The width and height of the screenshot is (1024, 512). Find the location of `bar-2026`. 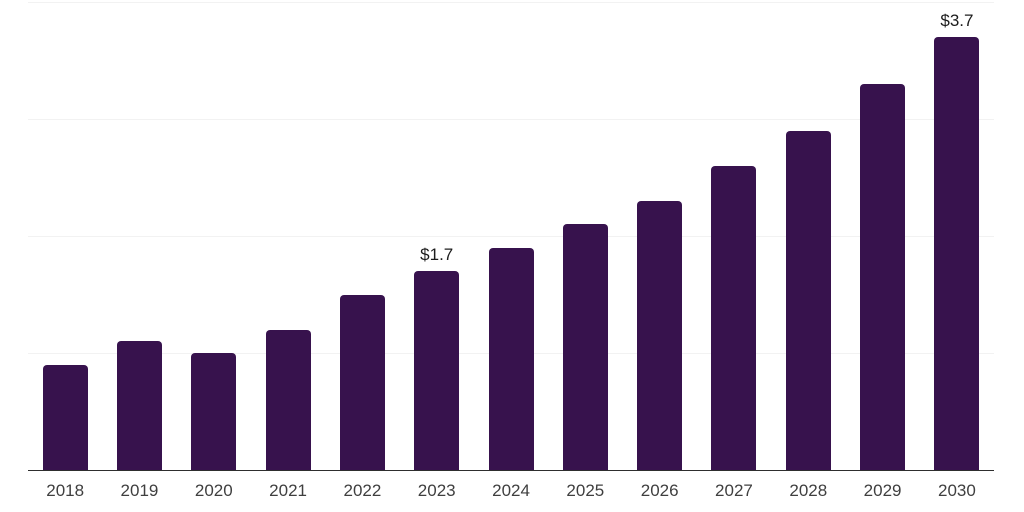

bar-2026 is located at coordinates (660, 335).